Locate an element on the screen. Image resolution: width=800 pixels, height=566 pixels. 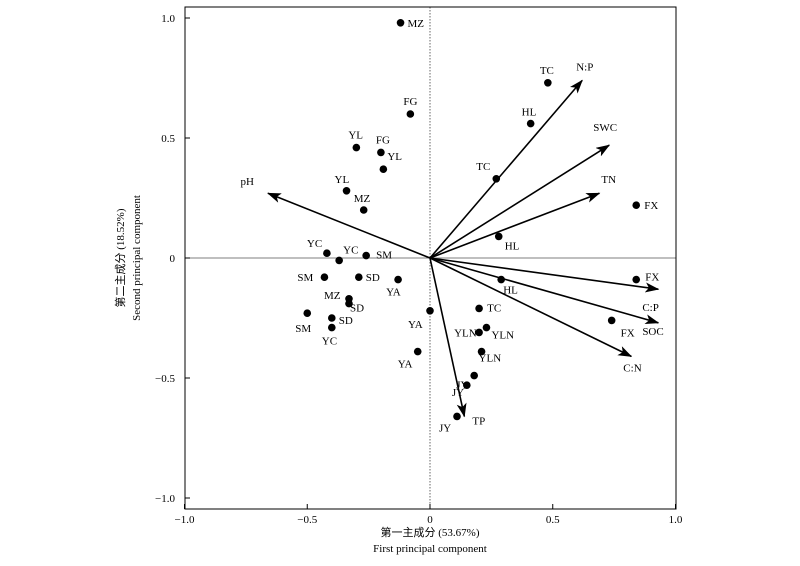
vector-label: TP is located at coordinates (478, 421).